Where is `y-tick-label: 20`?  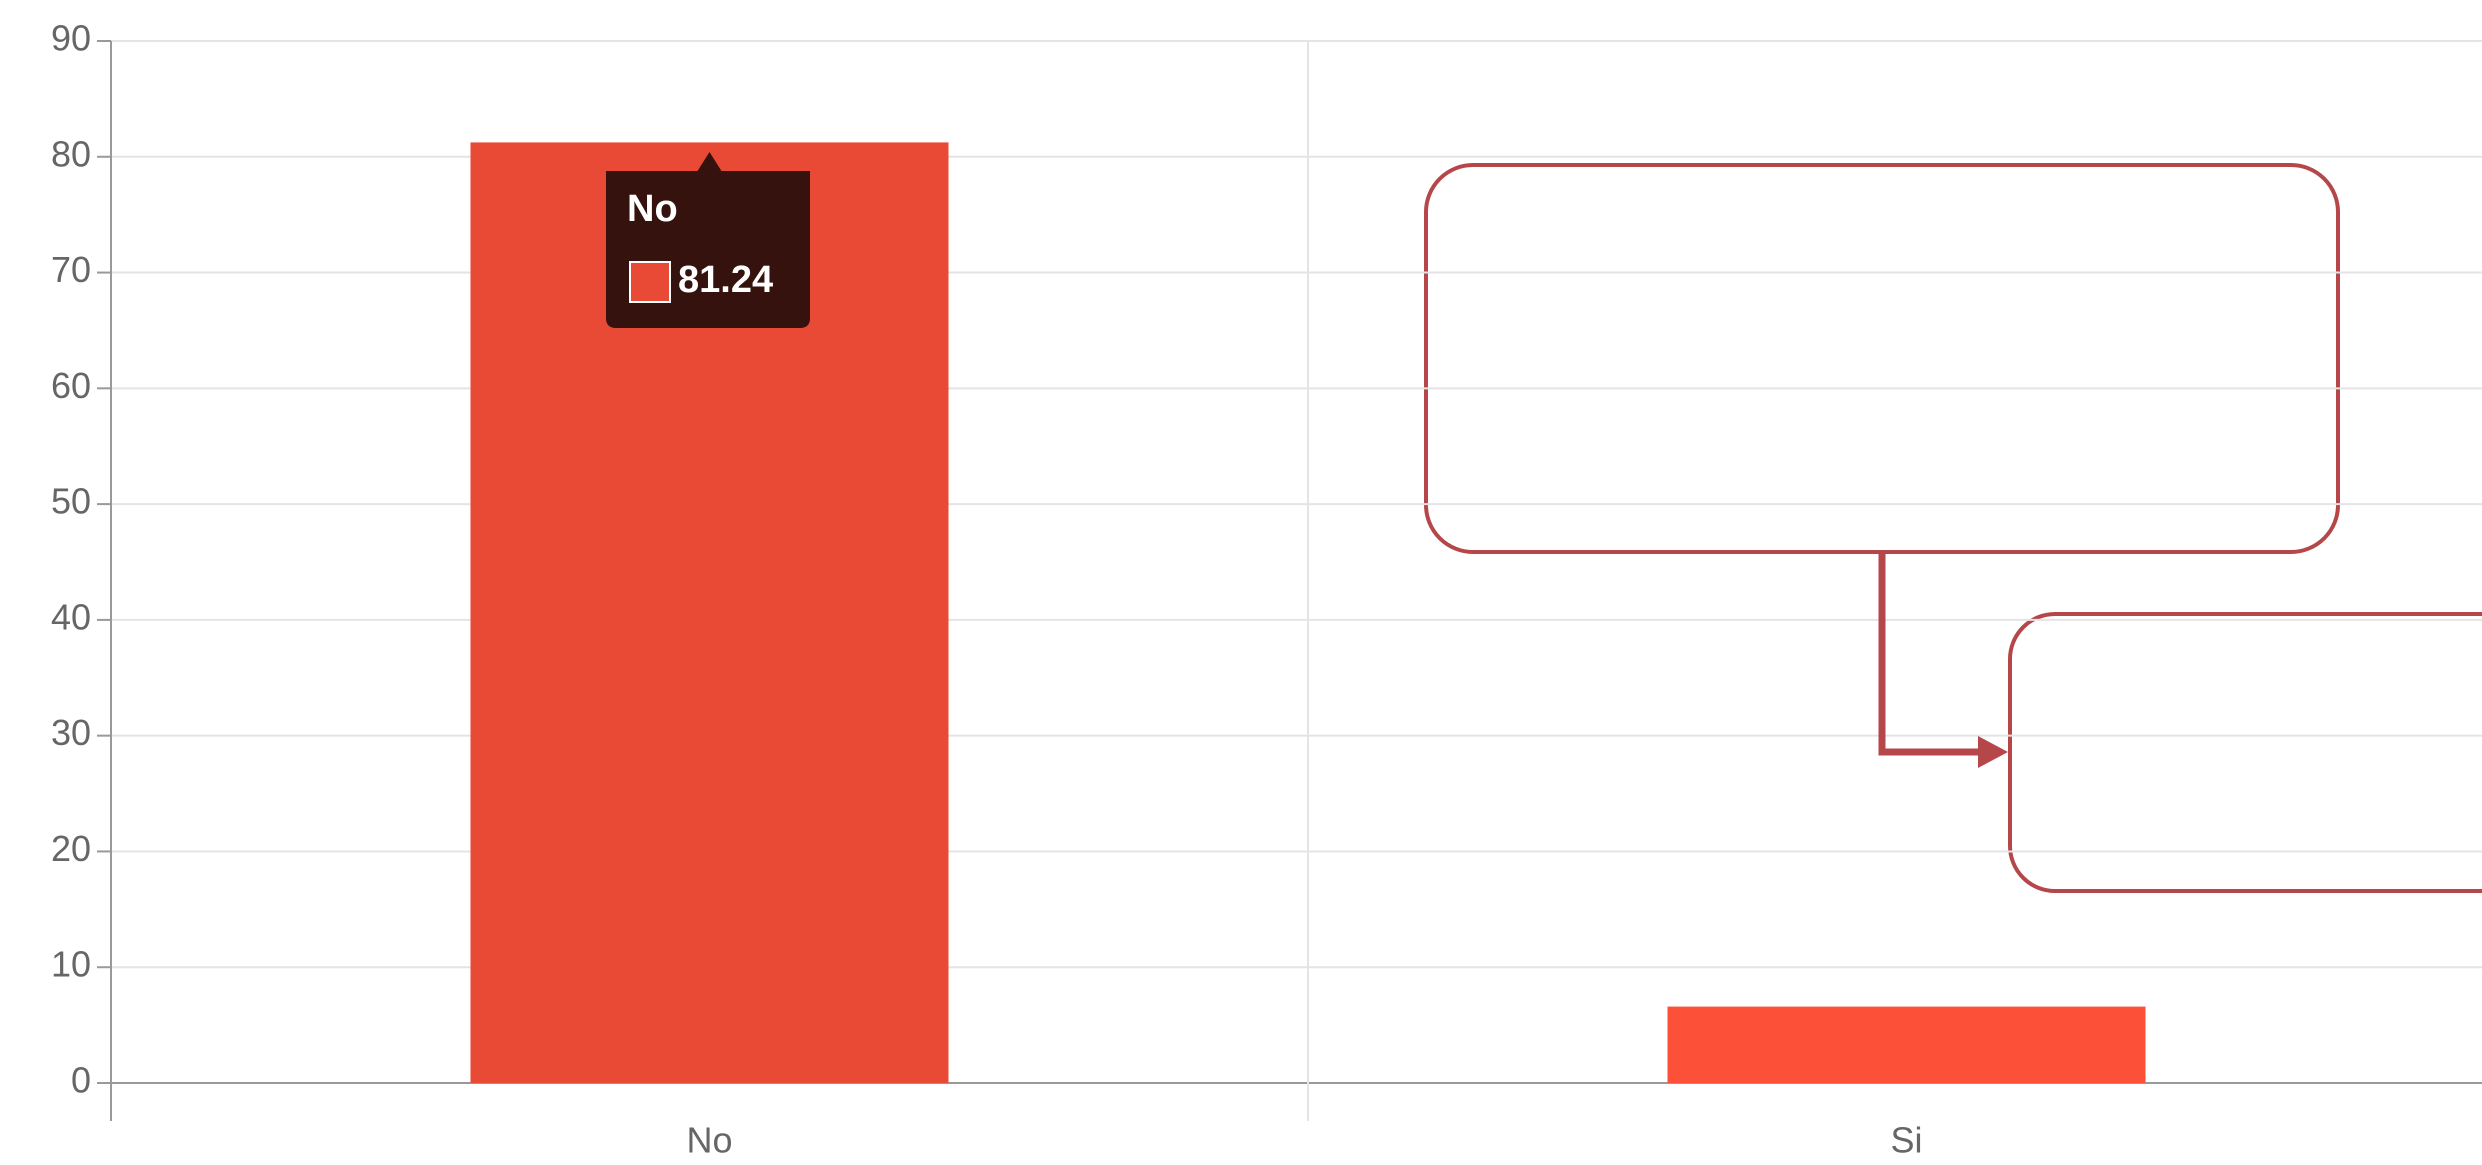
y-tick-label: 20 is located at coordinates (71, 848).